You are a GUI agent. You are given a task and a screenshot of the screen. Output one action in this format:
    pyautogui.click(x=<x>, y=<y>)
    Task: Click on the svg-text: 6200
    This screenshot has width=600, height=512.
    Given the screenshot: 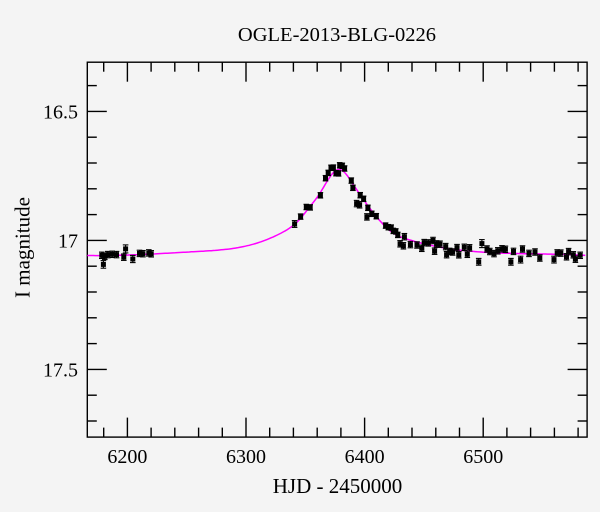 What is the action you would take?
    pyautogui.click(x=127, y=457)
    